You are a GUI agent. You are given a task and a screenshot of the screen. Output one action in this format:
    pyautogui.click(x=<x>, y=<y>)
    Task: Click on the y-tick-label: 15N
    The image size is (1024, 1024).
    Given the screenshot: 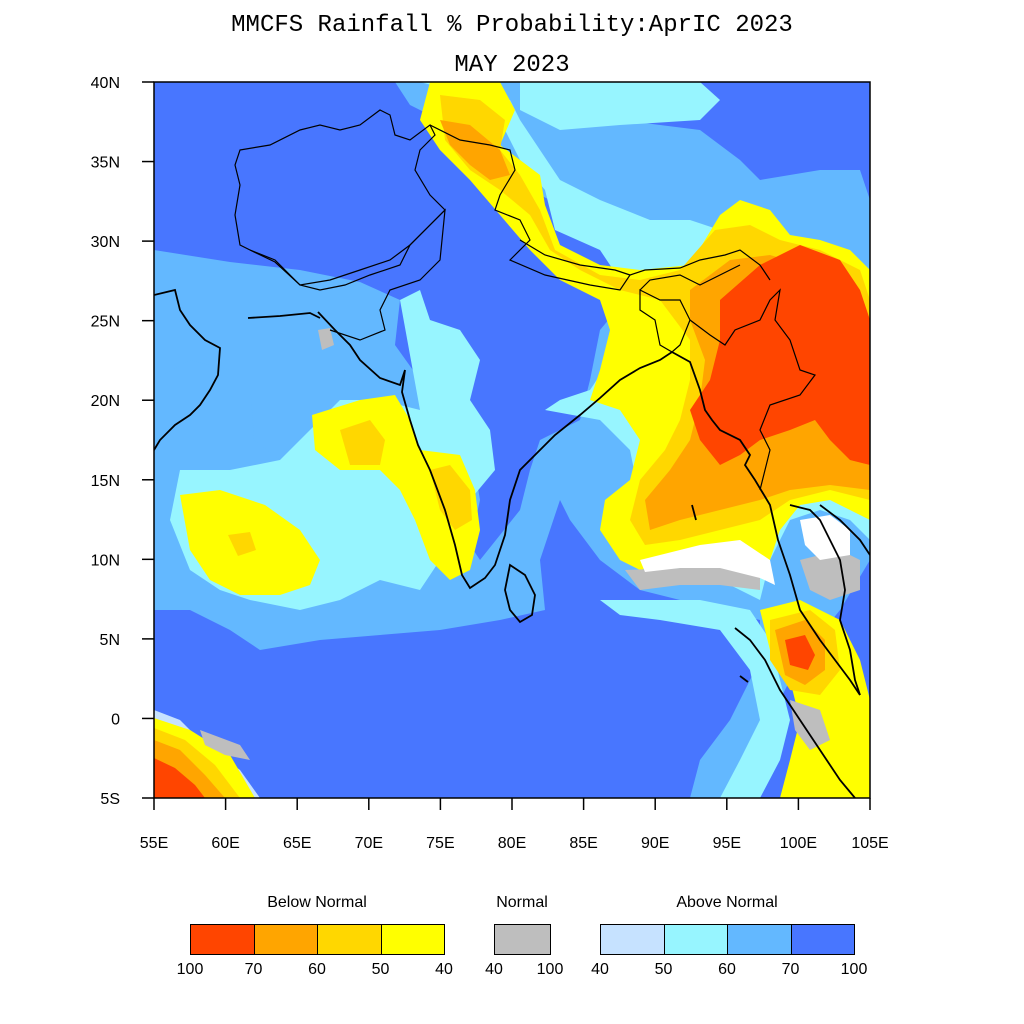 What is the action you would take?
    pyautogui.click(x=105, y=481)
    